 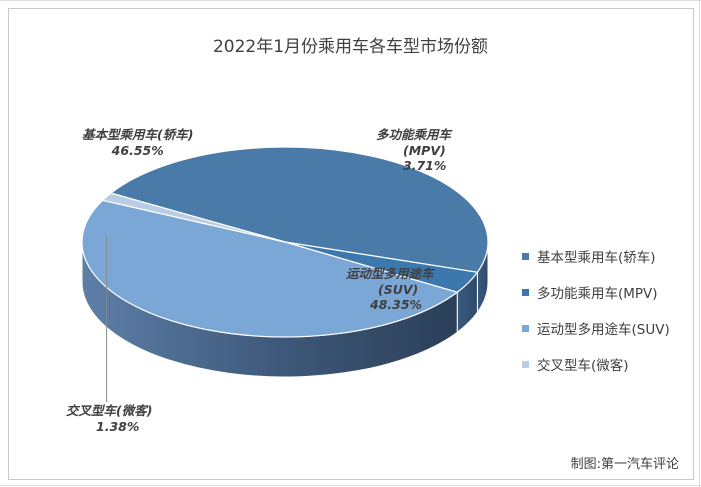 I want to click on label-mpv-code: (MPV), so click(x=424, y=150).